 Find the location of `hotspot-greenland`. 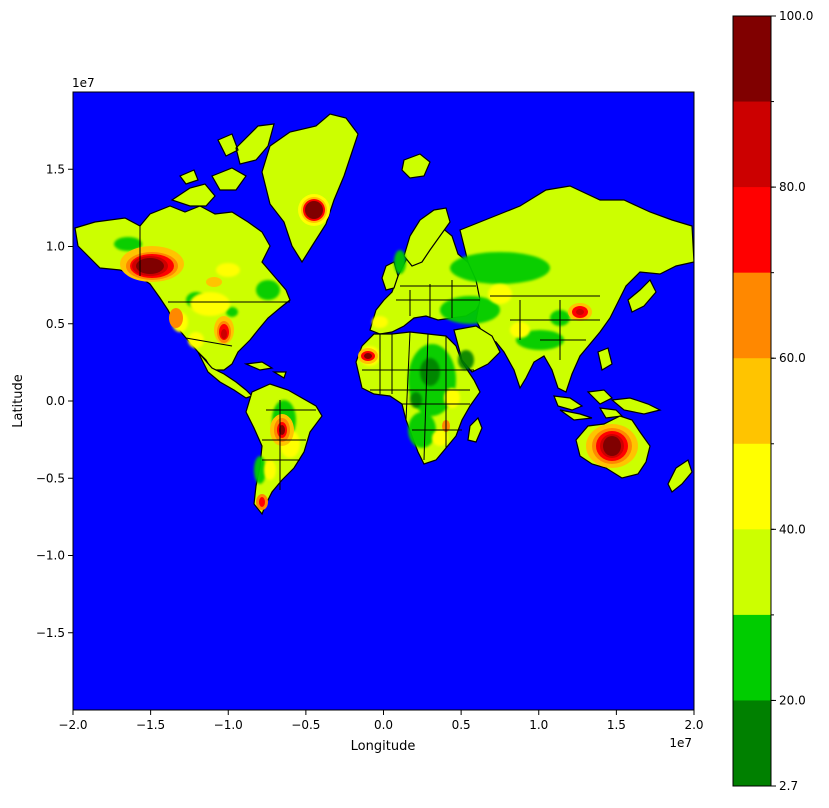

hotspot-greenland is located at coordinates (314, 210).